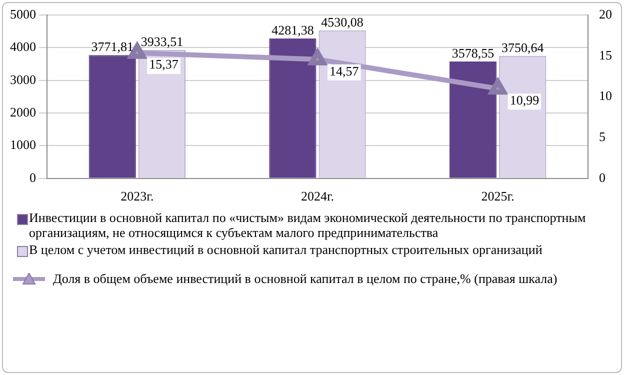 The width and height of the screenshot is (624, 375). What do you see at coordinates (23, 112) in the screenshot?
I see `y-tick-label: 2000` at bounding box center [23, 112].